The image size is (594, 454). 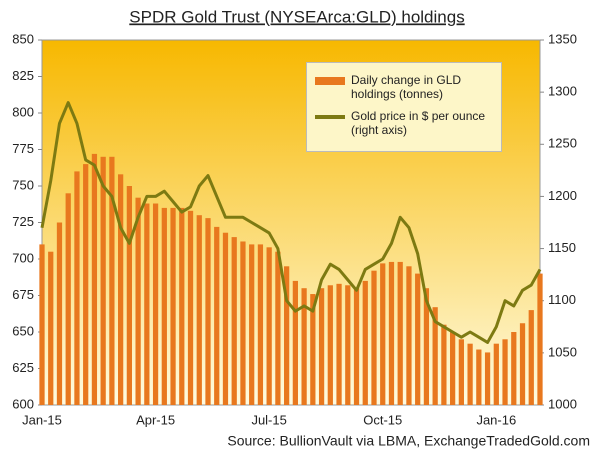 I want to click on x-tick-label: Jan-16, so click(x=496, y=419).